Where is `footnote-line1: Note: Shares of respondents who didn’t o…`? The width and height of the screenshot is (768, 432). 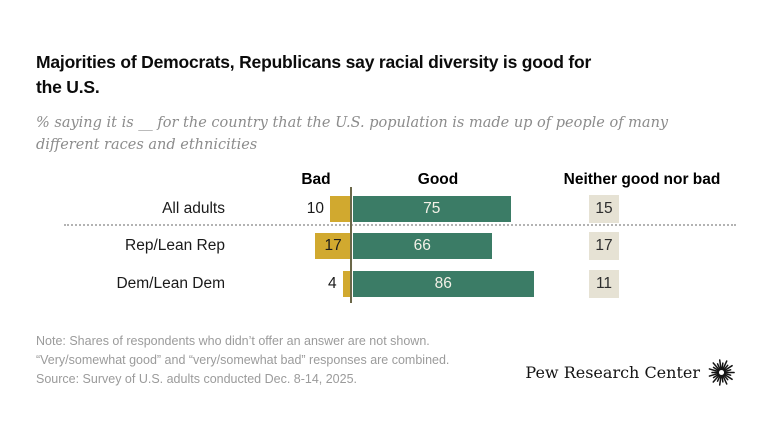 footnote-line1: Note: Shares of respondents who didn’t o… is located at coordinates (233, 341).